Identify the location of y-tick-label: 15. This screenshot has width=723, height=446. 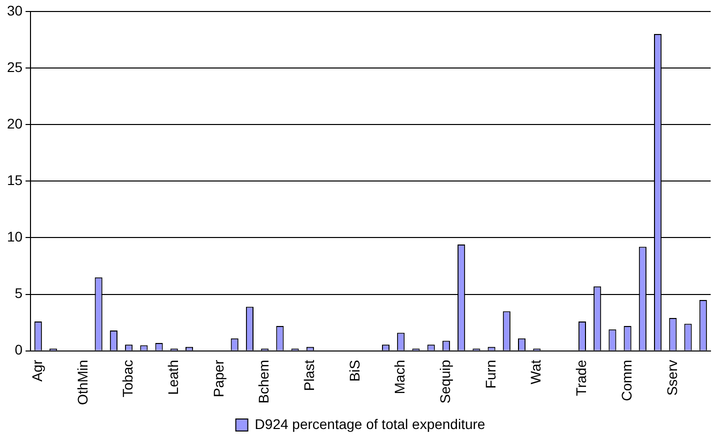
(14, 180).